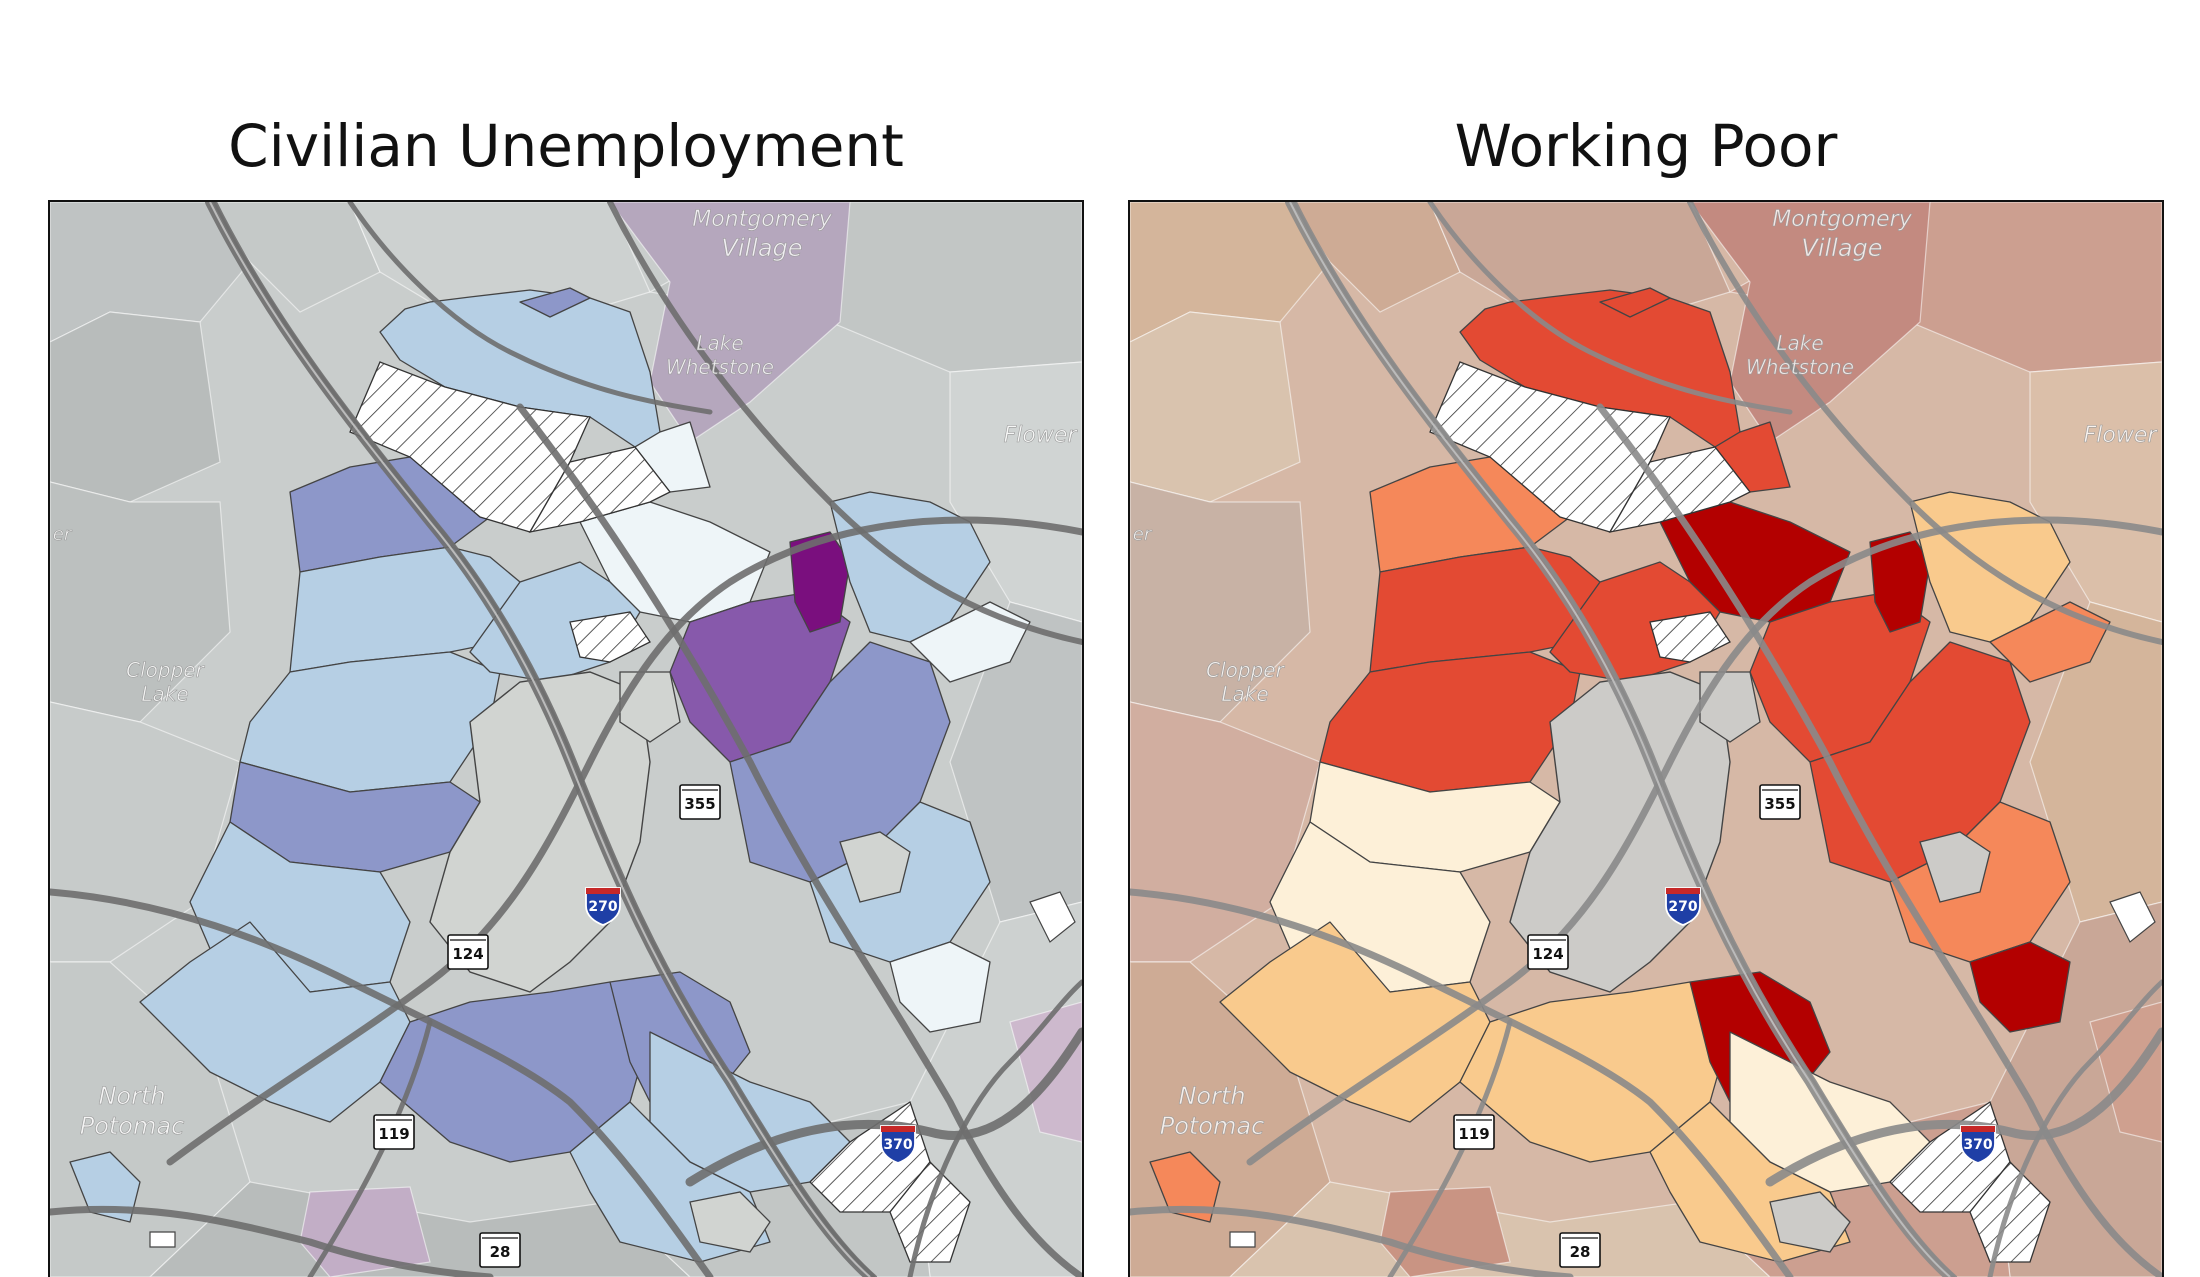 Image resolution: width=2200 pixels, height=1277 pixels. I want to click on route-shield-28: 28, so click(500, 1250).